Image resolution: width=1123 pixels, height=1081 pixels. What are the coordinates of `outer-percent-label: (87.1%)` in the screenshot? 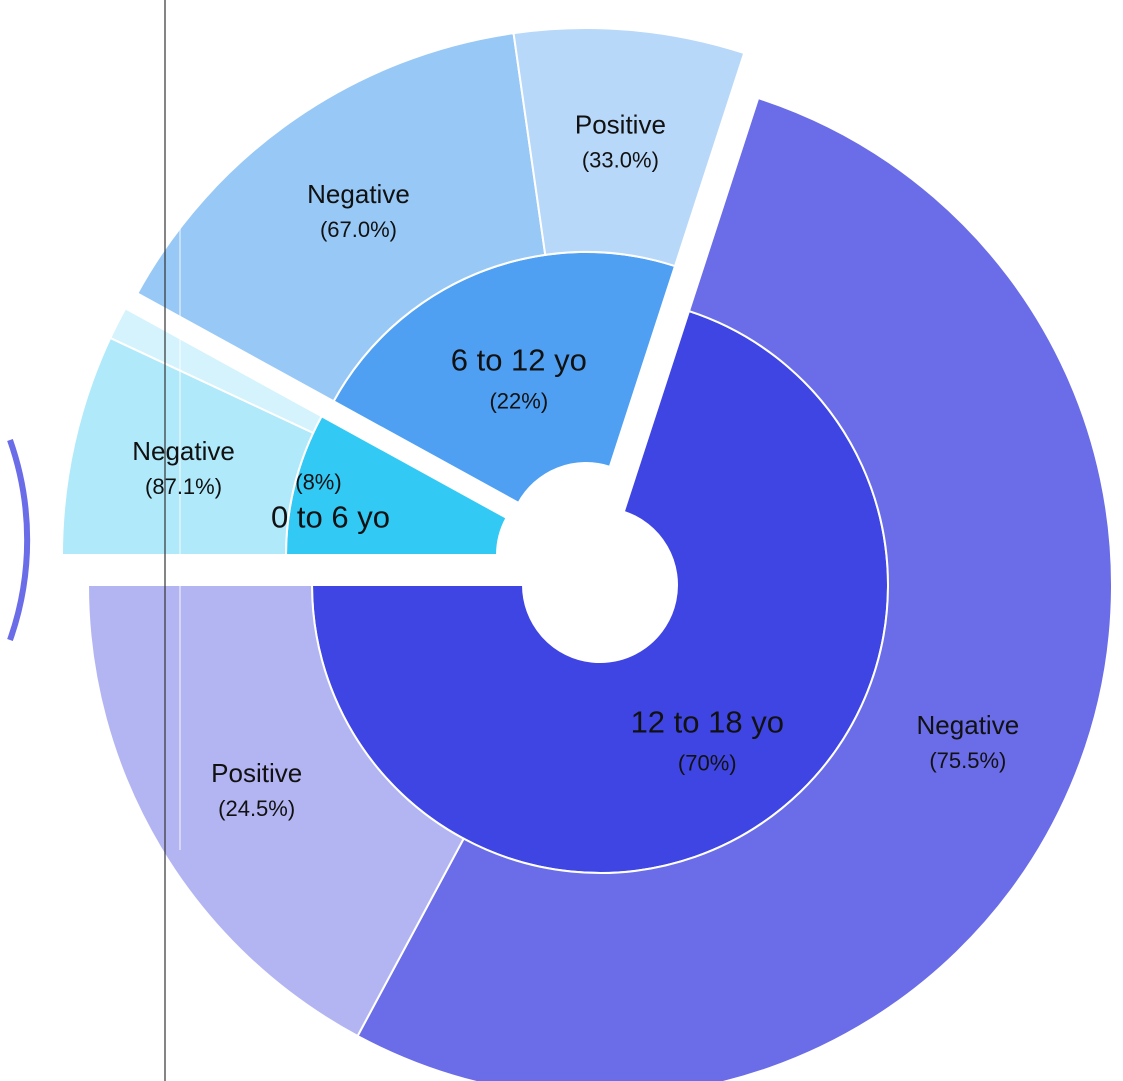 It's located at (183, 486).